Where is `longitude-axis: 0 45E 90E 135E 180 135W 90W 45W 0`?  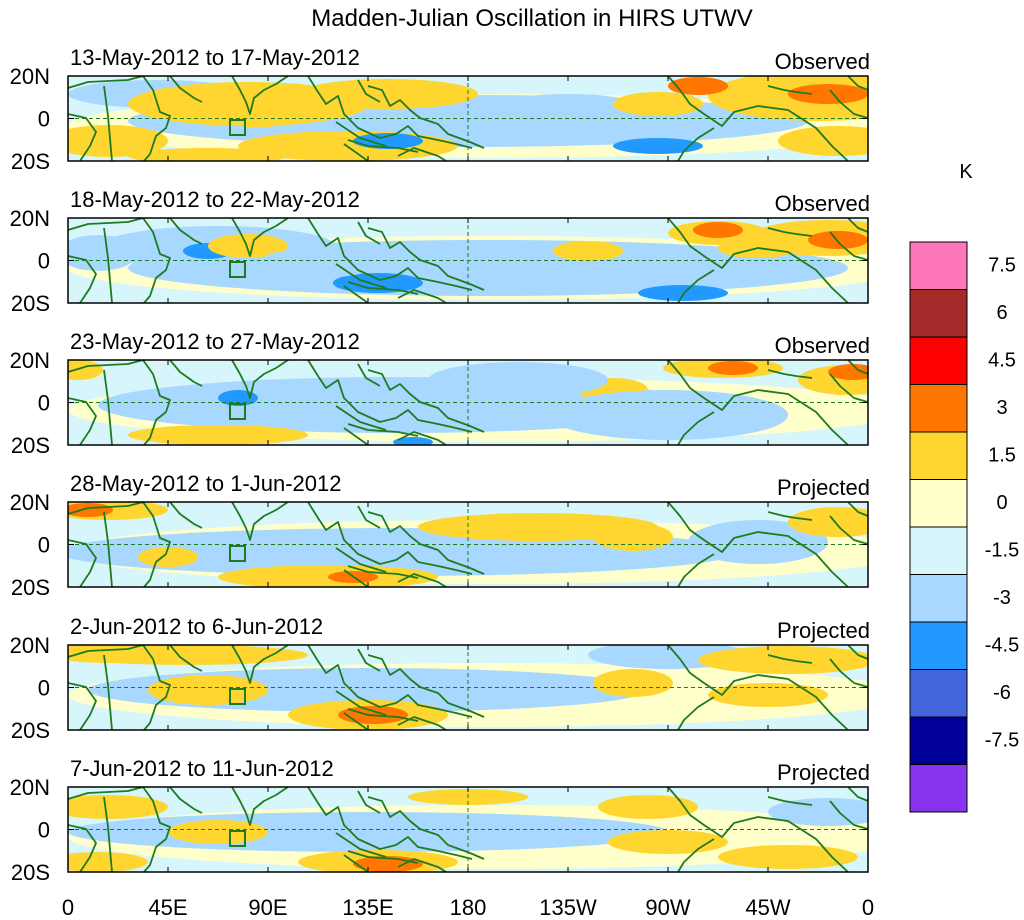 longitude-axis: 0 45E 90E 135E 180 135W 90W 45W 0 is located at coordinates (468, 907).